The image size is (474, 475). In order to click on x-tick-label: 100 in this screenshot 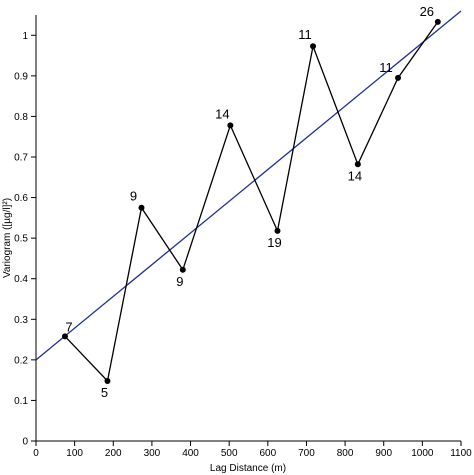, I will do `click(74, 453)`.